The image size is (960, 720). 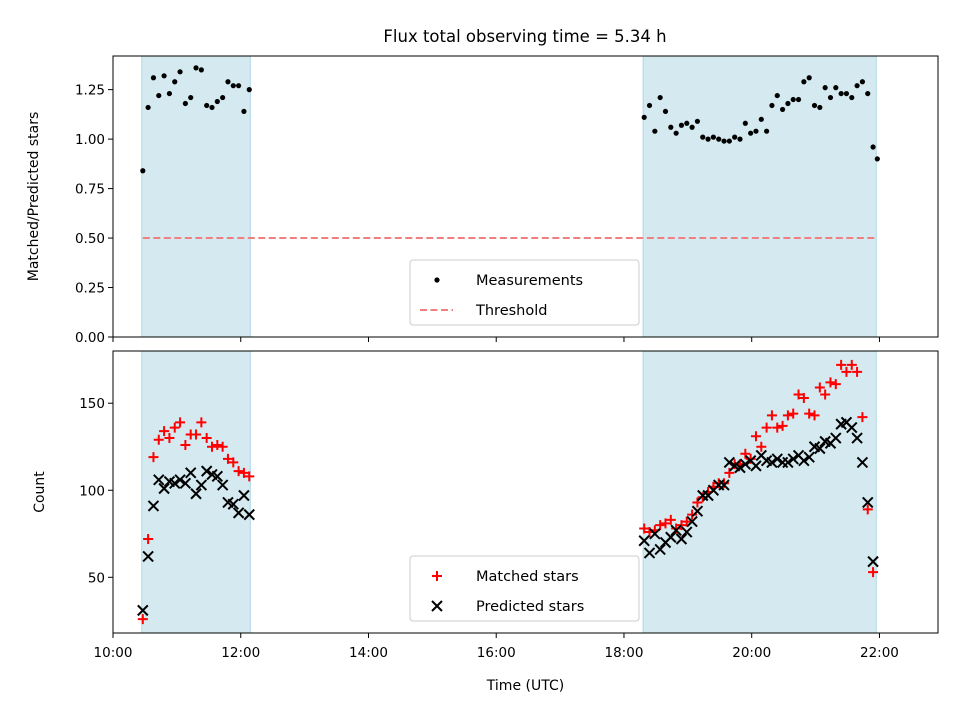 I want to click on legend: Matched stars Predicted stars, so click(x=524, y=588).